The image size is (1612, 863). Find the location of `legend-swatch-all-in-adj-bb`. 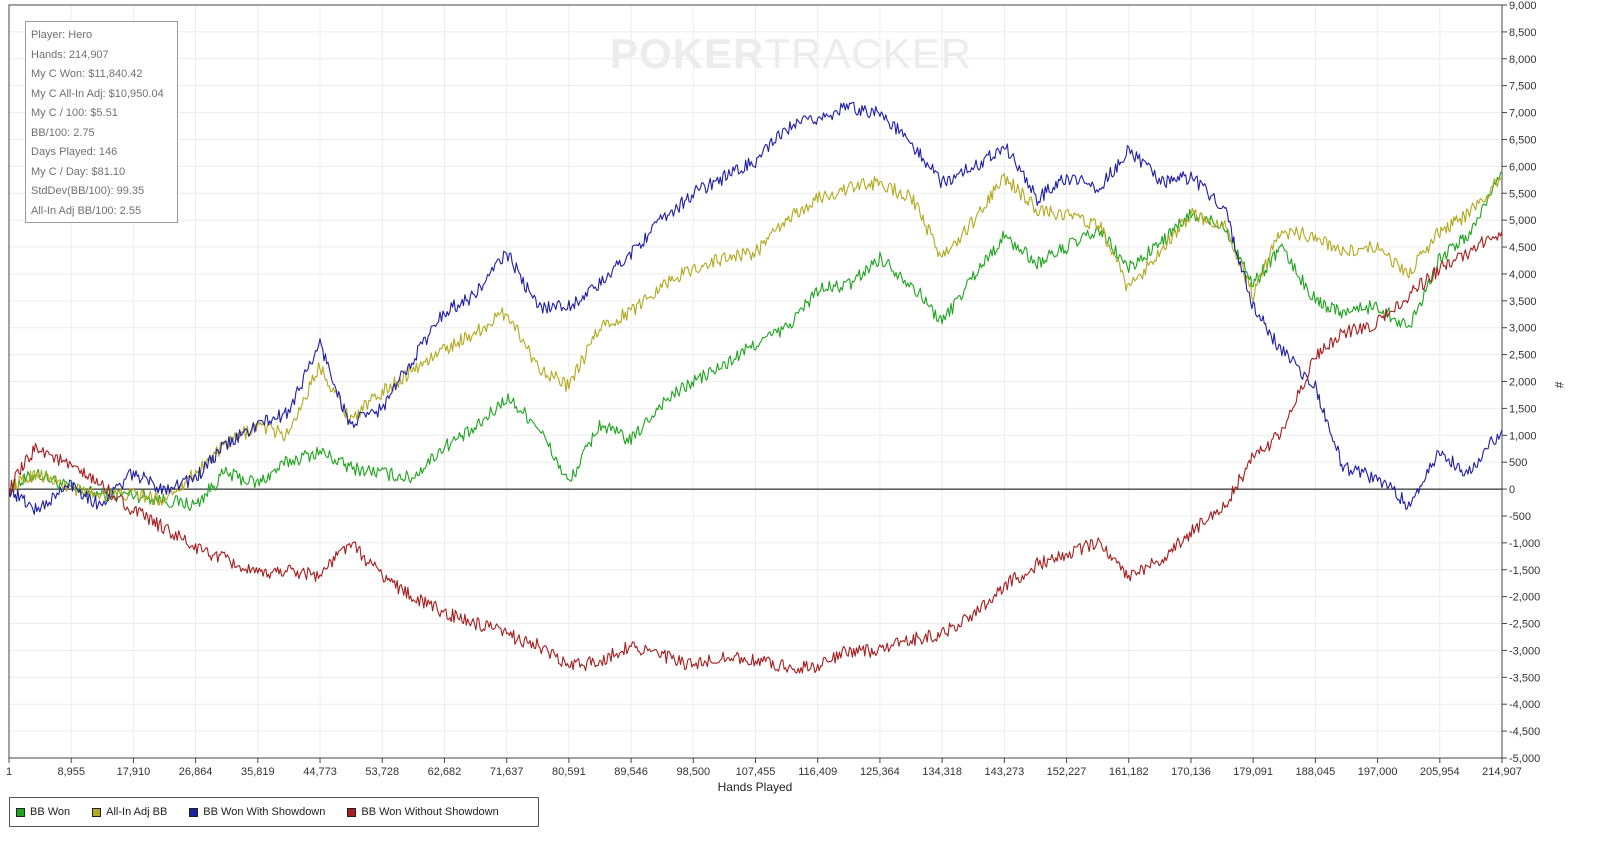

legend-swatch-all-in-adj-bb is located at coordinates (97, 812).